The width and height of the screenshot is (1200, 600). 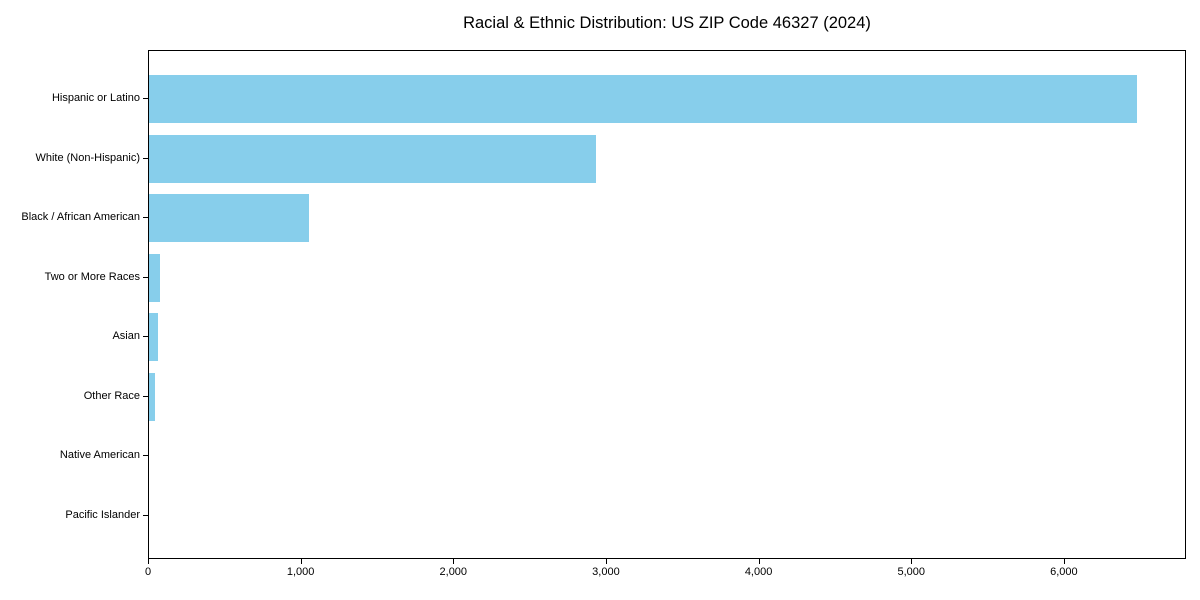 I want to click on x-tick-label: 2,000, so click(x=453, y=572).